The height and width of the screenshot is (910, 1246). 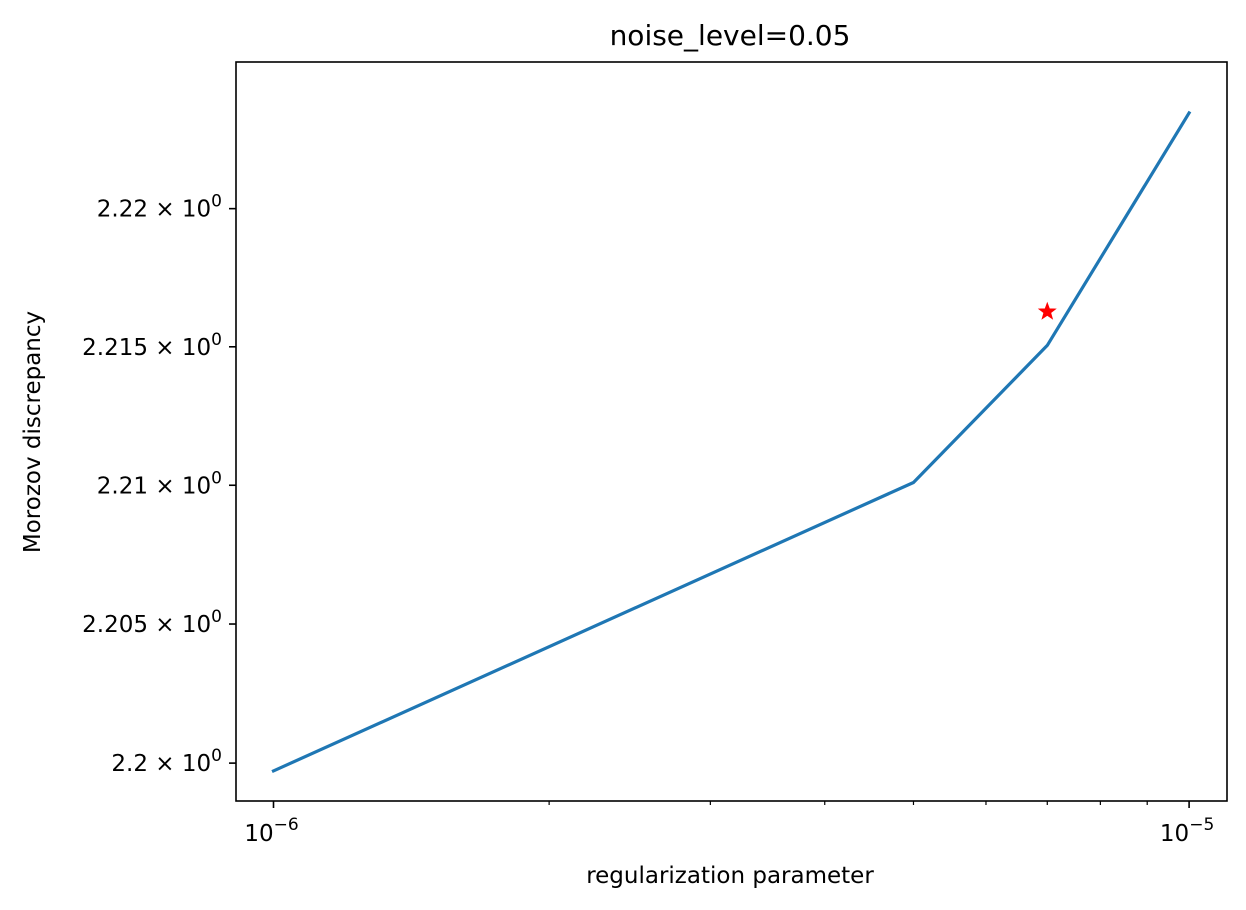 I want to click on y-tick-label: 2.215 × 100, so click(x=152, y=345).